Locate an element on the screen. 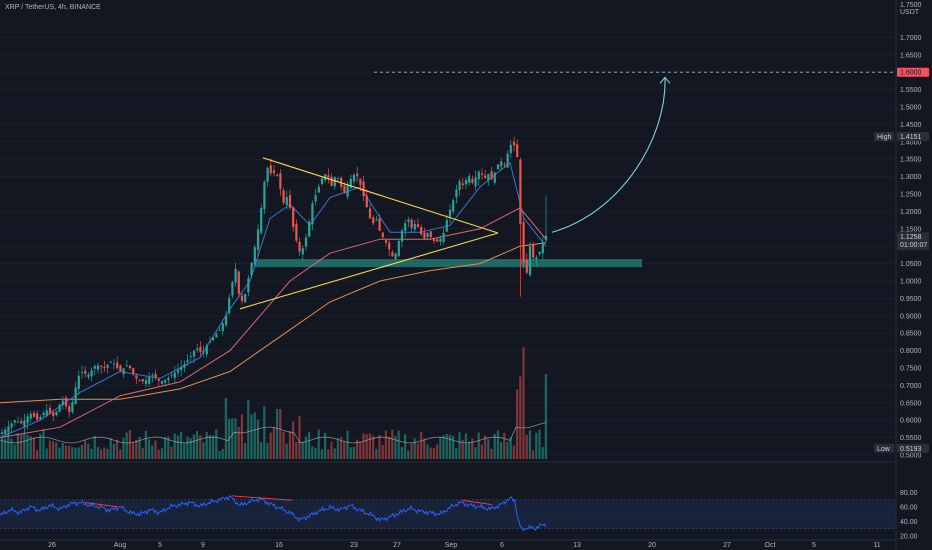 The width and height of the screenshot is (932, 550). price-tick-label: 0.7500 is located at coordinates (911, 369).